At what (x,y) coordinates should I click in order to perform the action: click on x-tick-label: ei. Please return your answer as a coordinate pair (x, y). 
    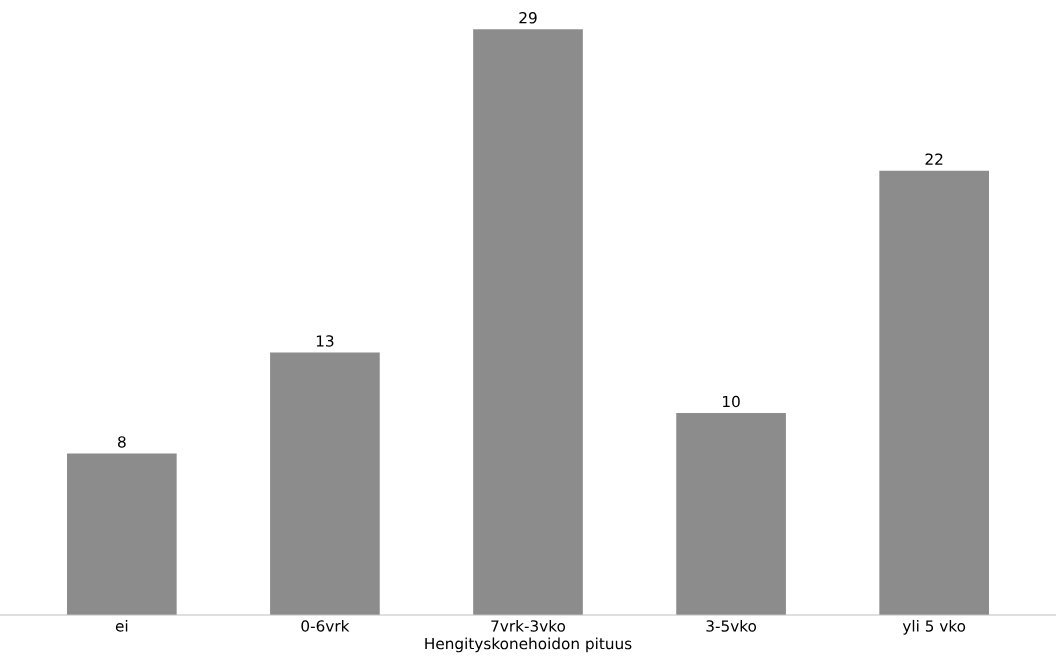
    Looking at the image, I should click on (121, 625).